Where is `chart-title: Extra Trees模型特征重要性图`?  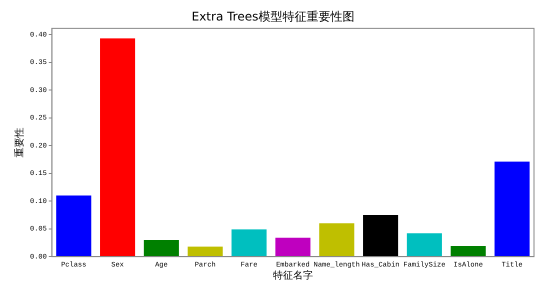
chart-title: Extra Trees模型特征重要性图 is located at coordinates (273, 16).